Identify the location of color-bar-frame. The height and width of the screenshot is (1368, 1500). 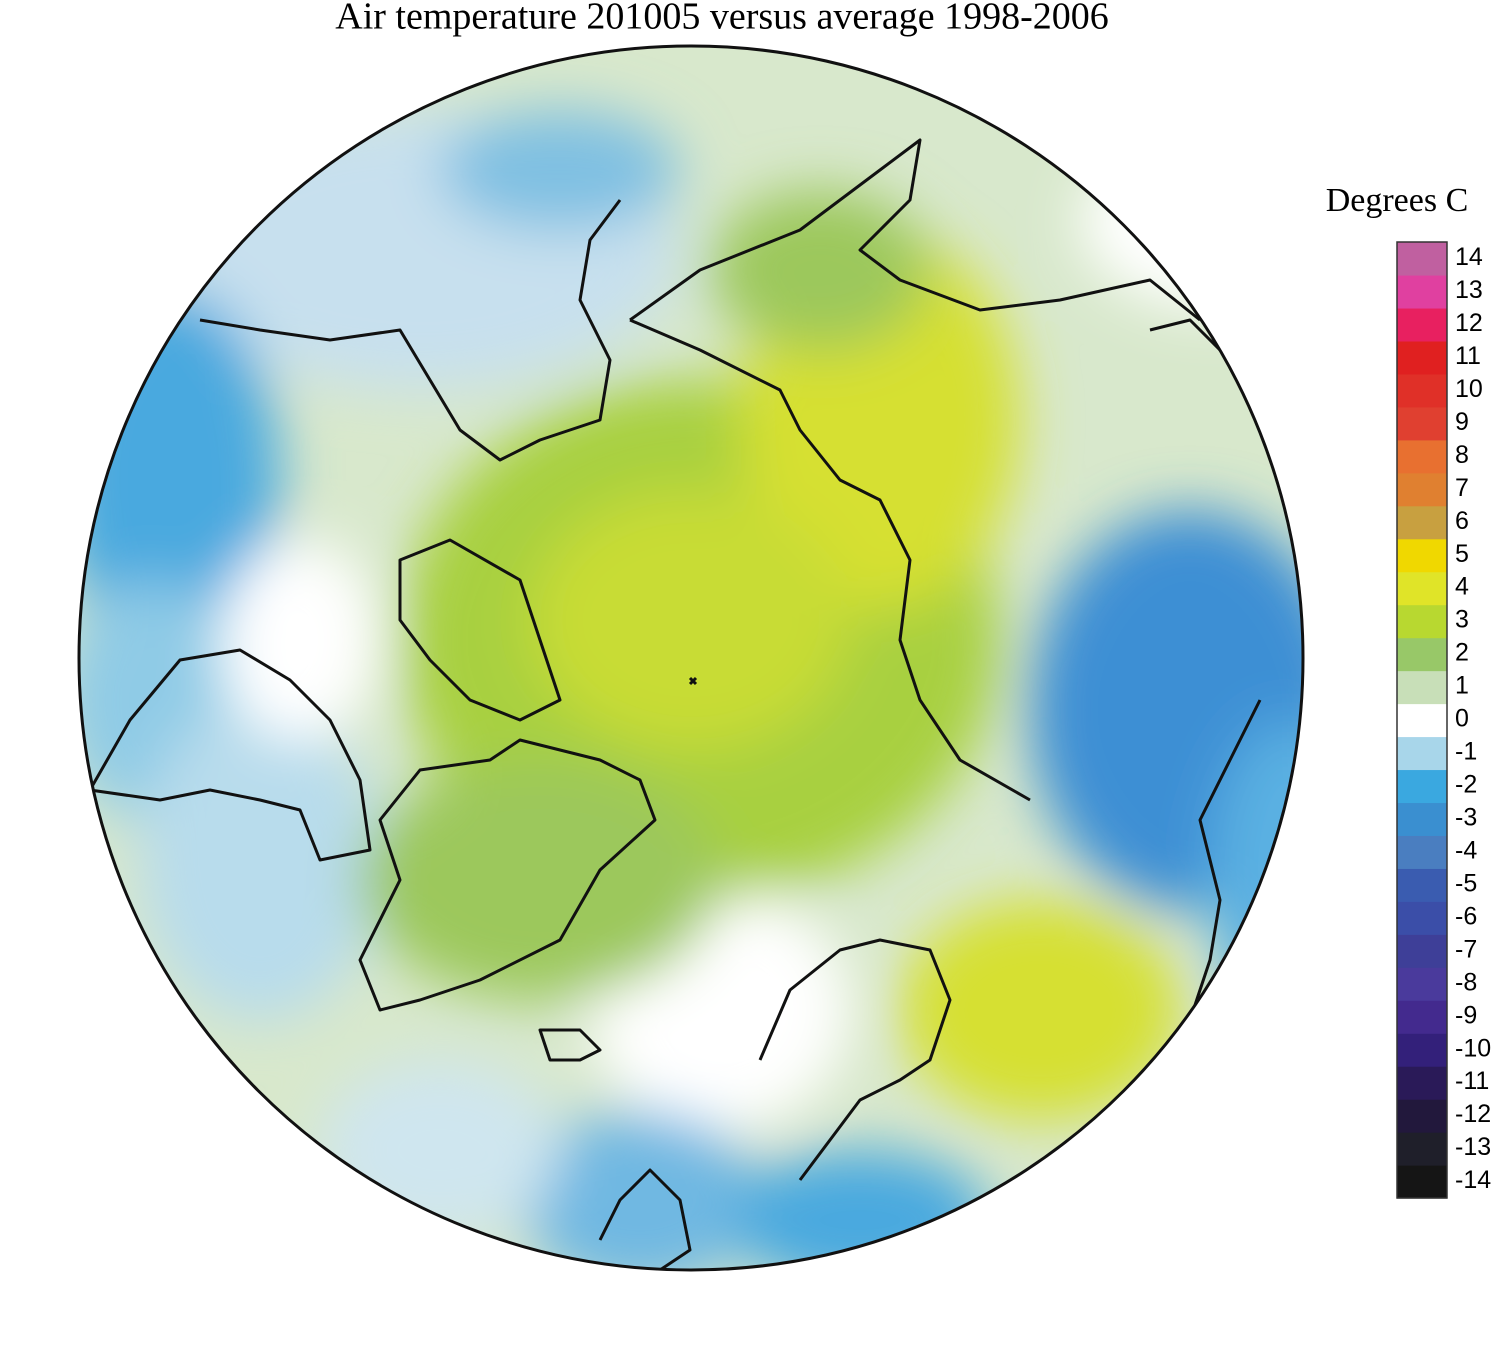
(1422, 720).